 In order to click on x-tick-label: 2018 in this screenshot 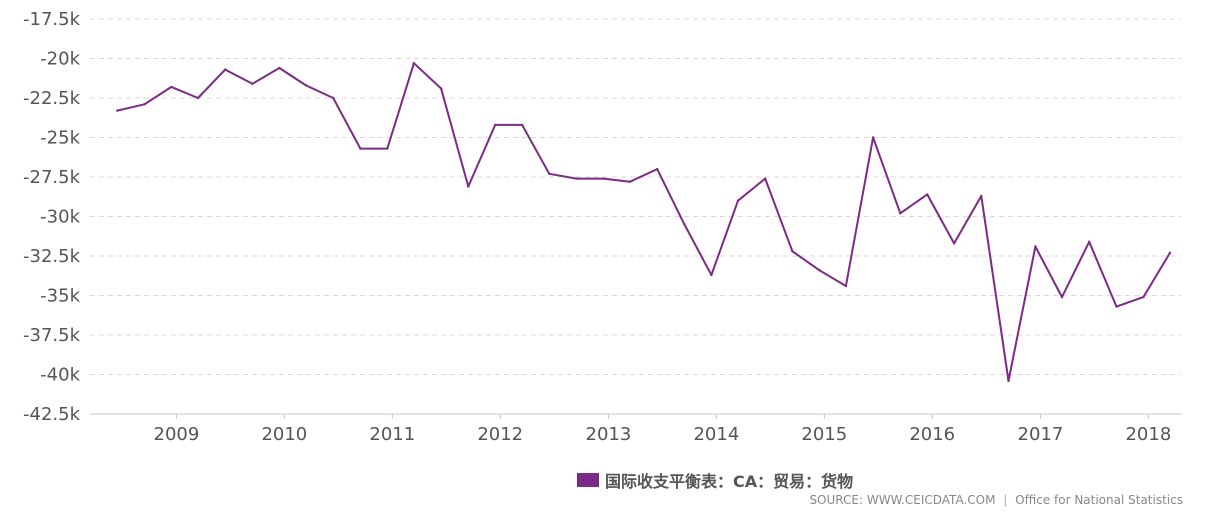, I will do `click(1148, 434)`.